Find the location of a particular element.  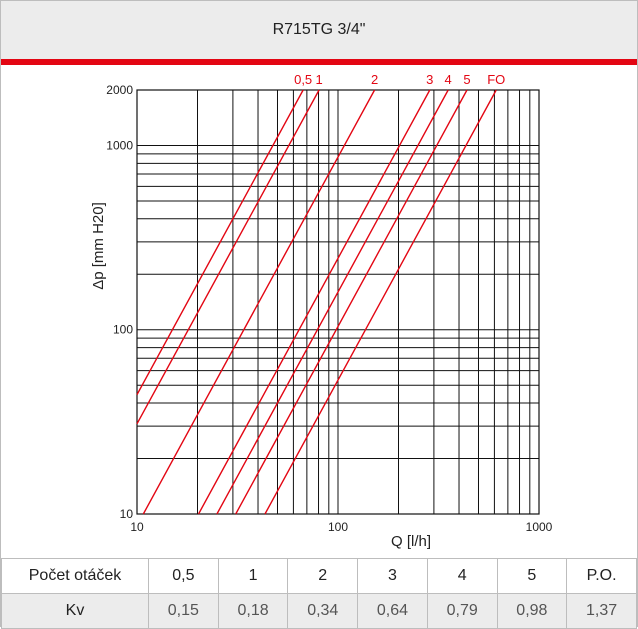

y-tick-label: 100 is located at coordinates (123, 330).